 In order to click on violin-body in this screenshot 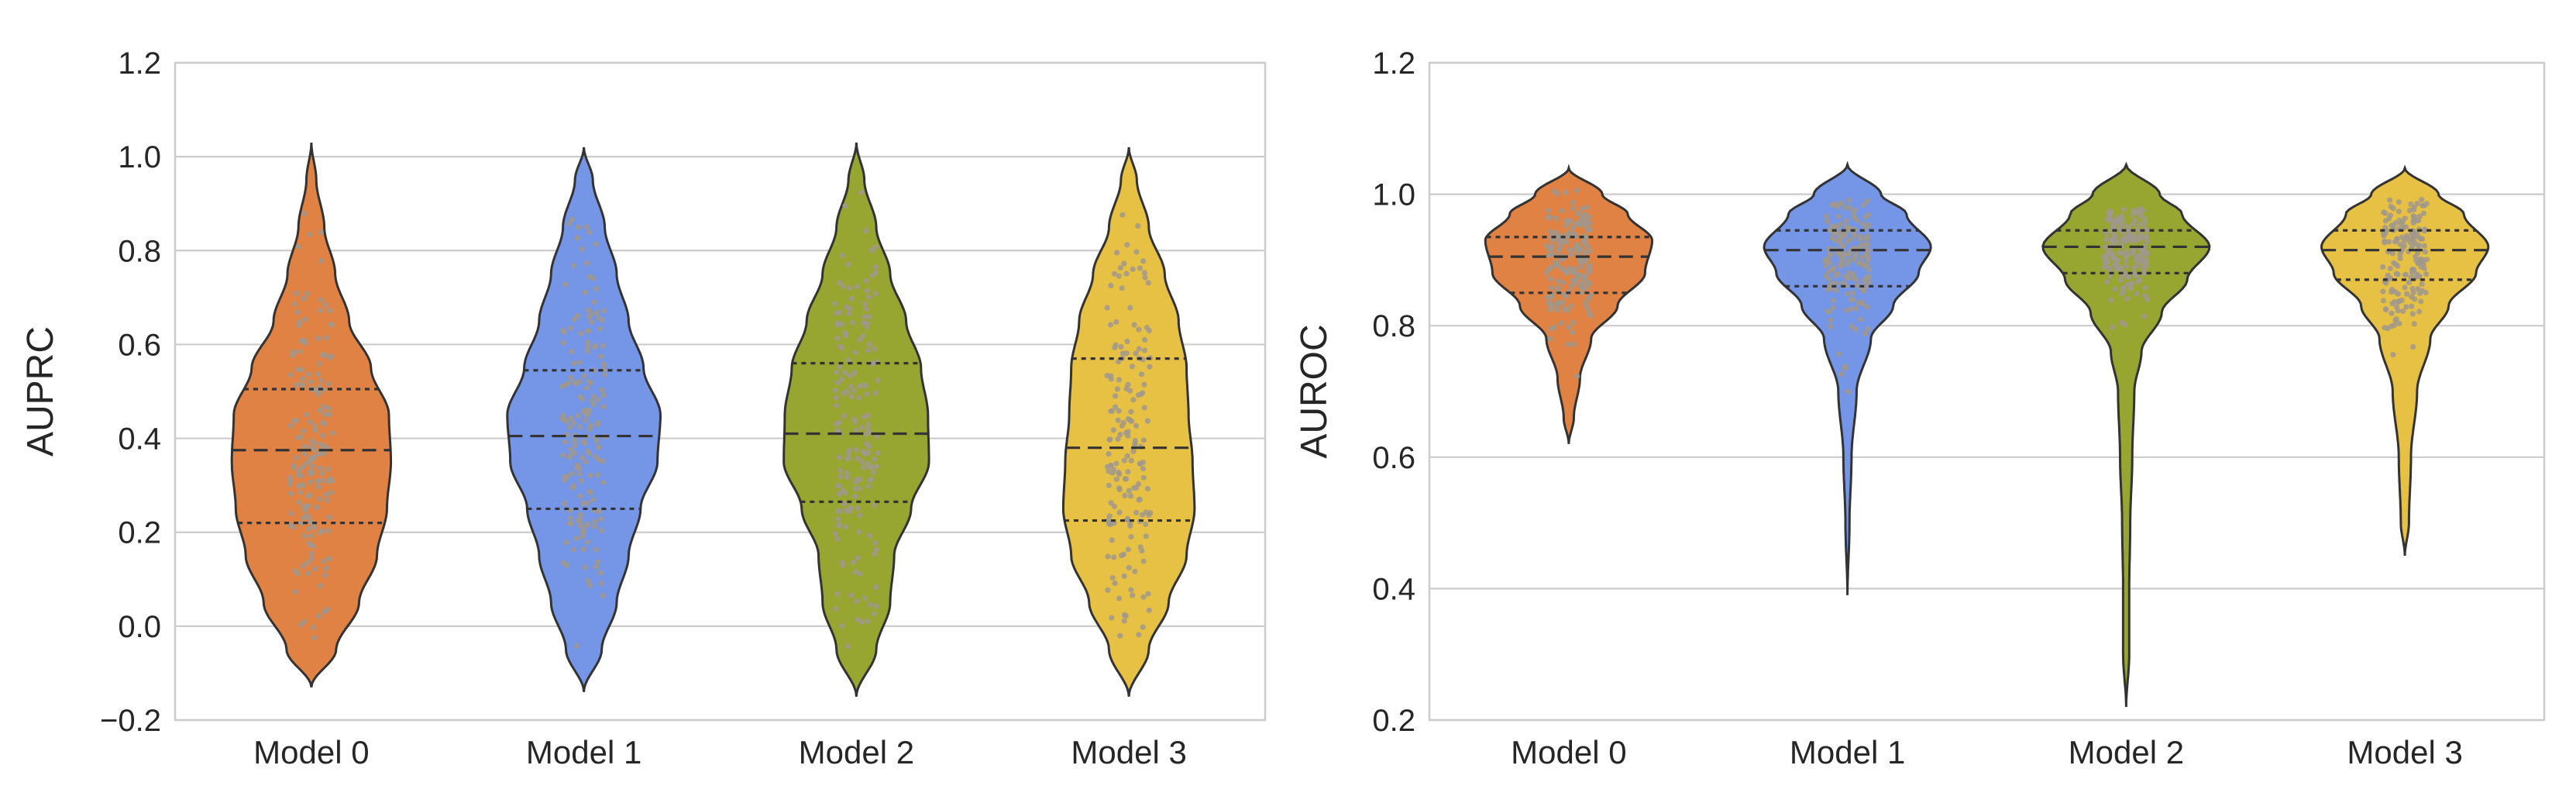, I will do `click(2126, 434)`.